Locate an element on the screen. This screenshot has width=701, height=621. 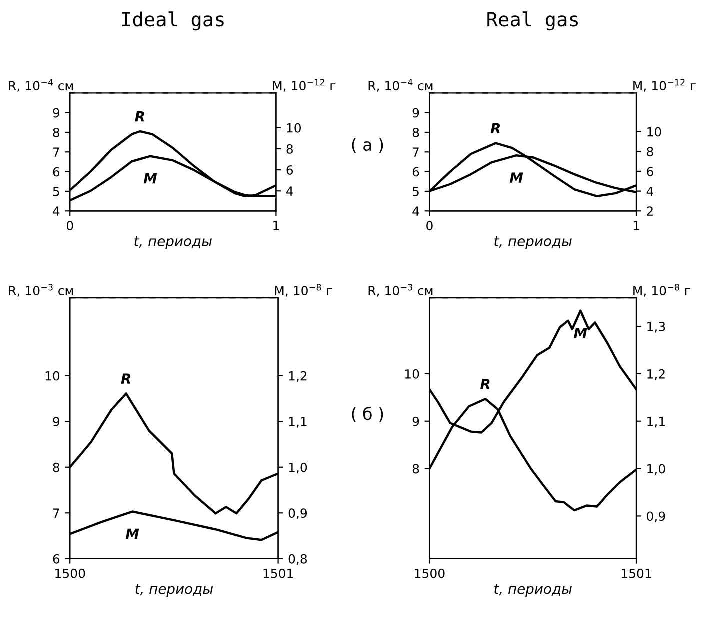
y2-tick-label: 2 is located at coordinates (650, 211).